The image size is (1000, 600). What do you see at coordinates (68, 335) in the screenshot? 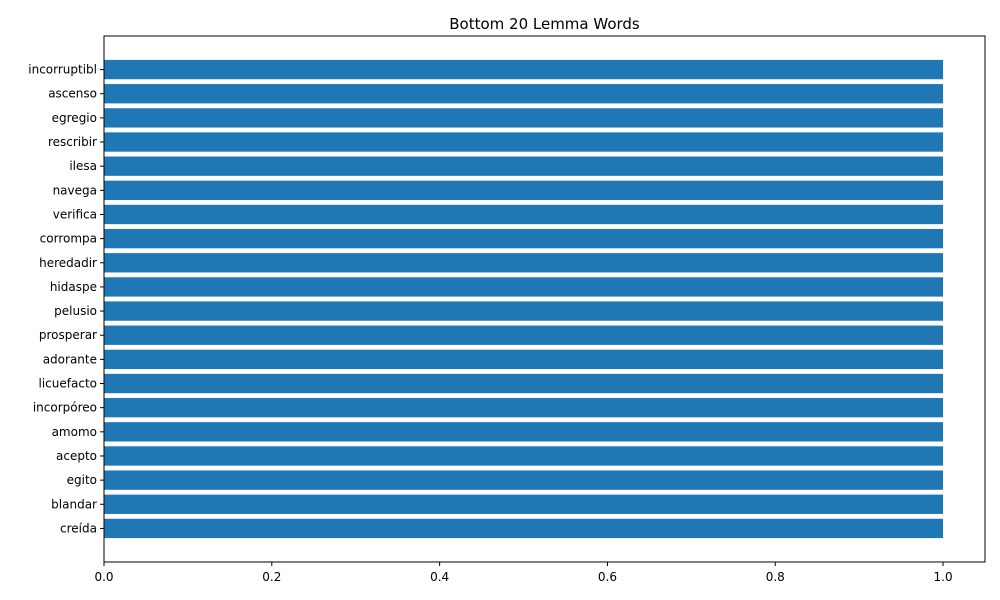
I see `y-tick-label: prosperar` at bounding box center [68, 335].